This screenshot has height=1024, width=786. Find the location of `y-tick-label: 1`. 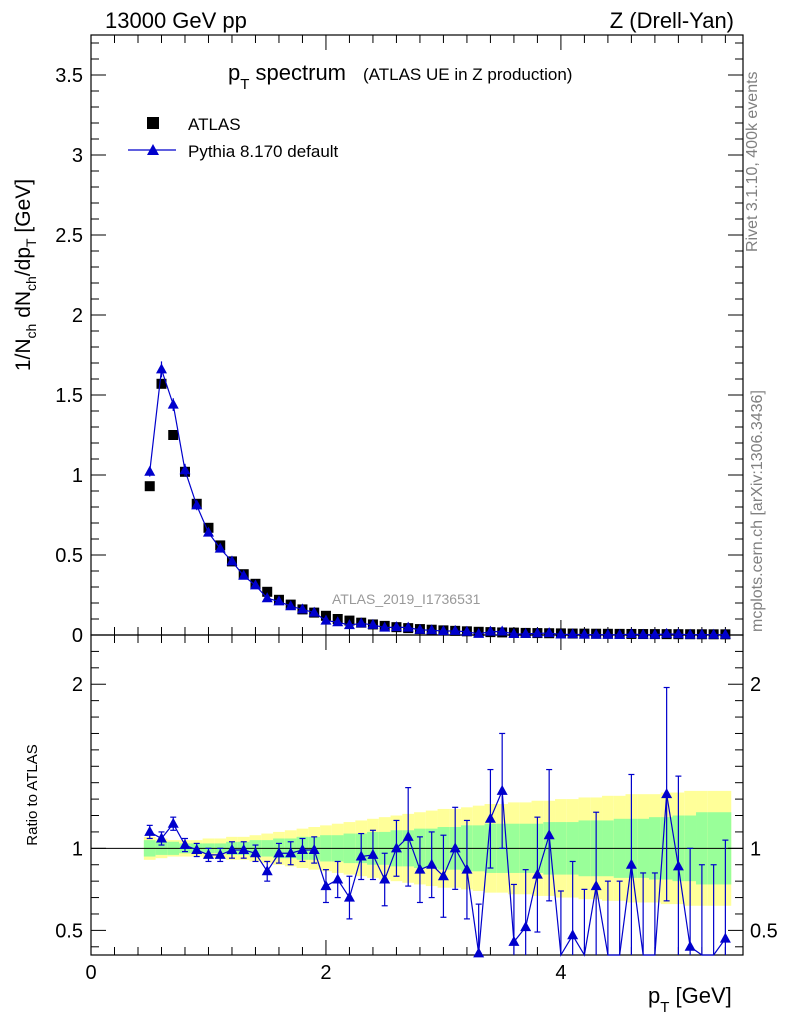

y-tick-label: 1 is located at coordinates (77, 476).